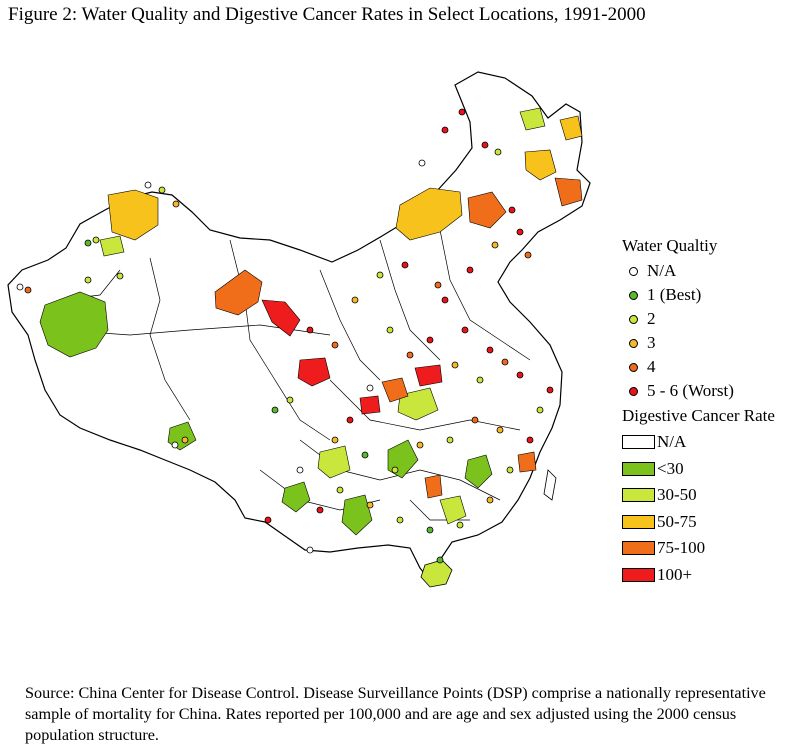 This screenshot has height=749, width=812. What do you see at coordinates (633, 319) in the screenshot?
I see `water-2-marker` at bounding box center [633, 319].